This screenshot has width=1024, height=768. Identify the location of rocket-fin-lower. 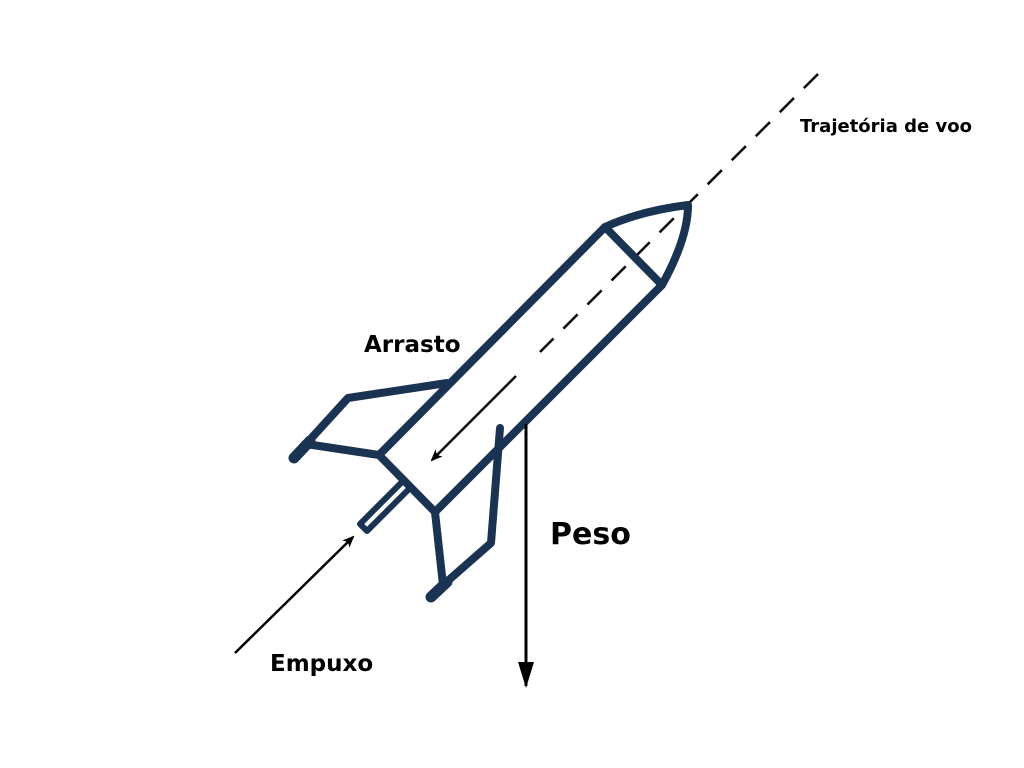
(467, 506).